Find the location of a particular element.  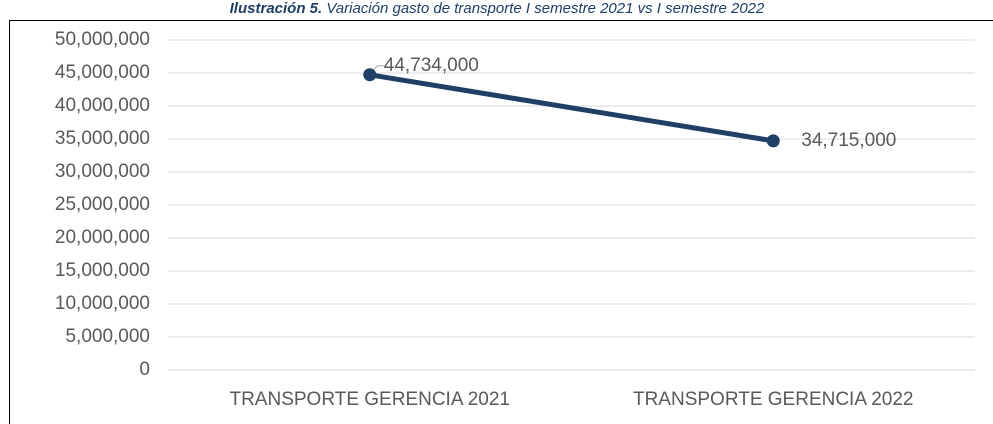

y-tick-label: 15,000,000 is located at coordinates (102, 270).